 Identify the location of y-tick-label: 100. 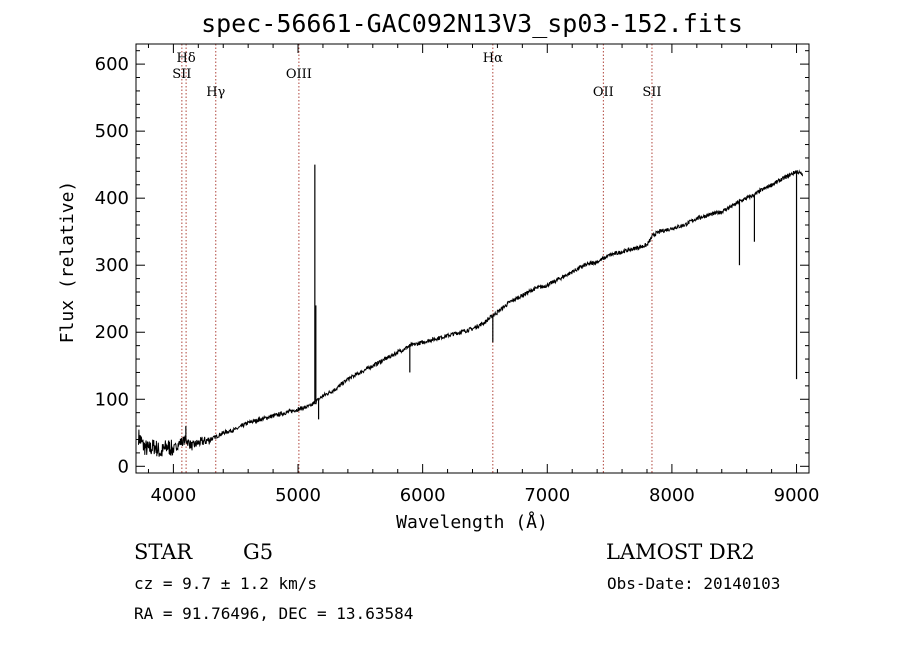
(112, 399).